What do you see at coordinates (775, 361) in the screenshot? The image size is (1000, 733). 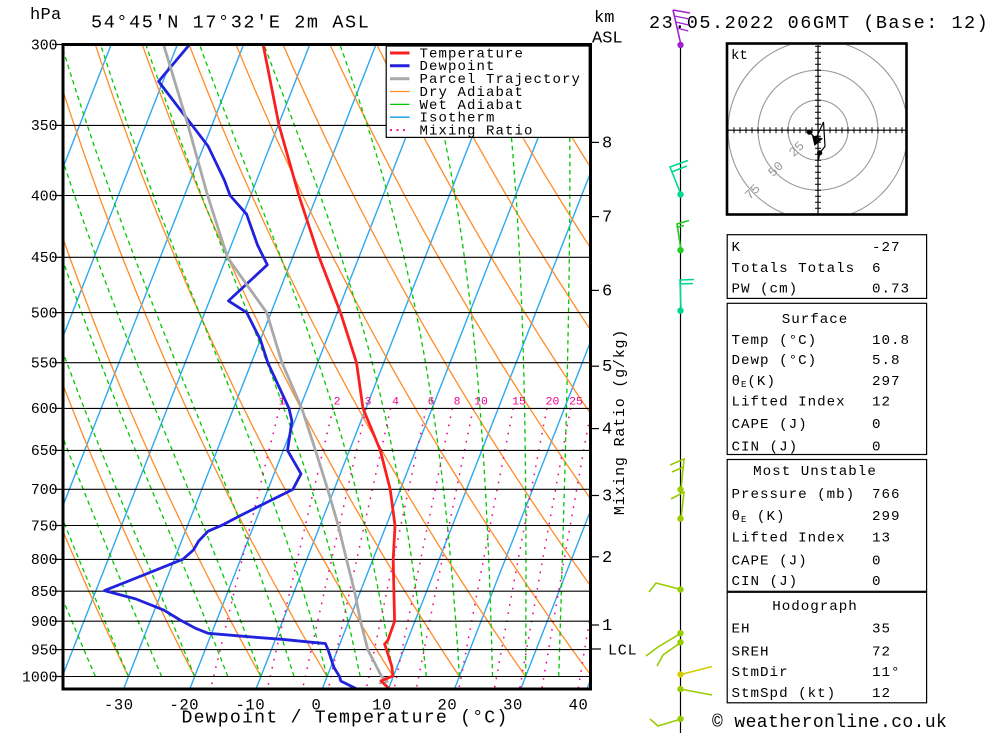 I see `svg-text: Dewp (°C)` at bounding box center [775, 361].